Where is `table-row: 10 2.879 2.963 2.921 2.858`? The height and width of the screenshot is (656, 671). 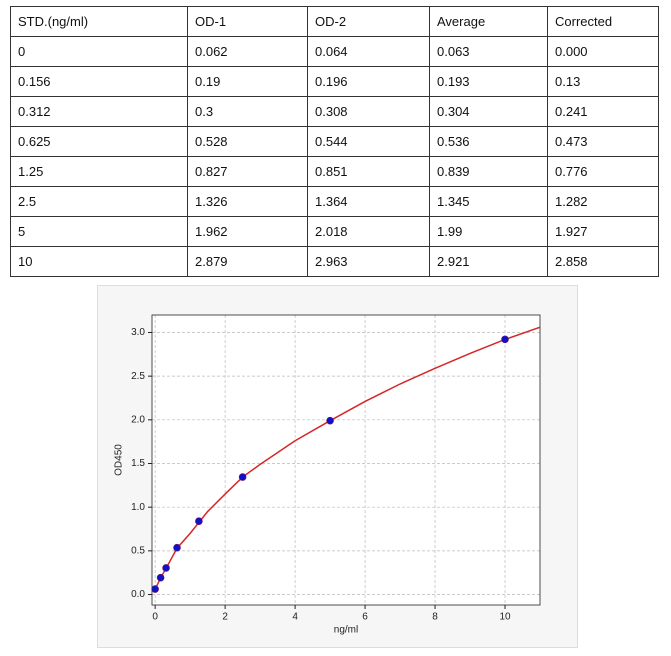 table-row: 10 2.879 2.963 2.921 2.858 is located at coordinates (334, 261).